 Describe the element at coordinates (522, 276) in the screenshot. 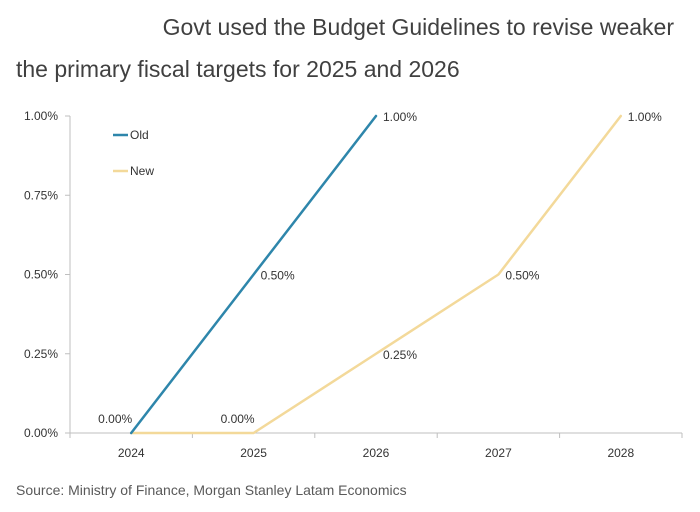

I see `data-label-new: 0.50%` at that location.